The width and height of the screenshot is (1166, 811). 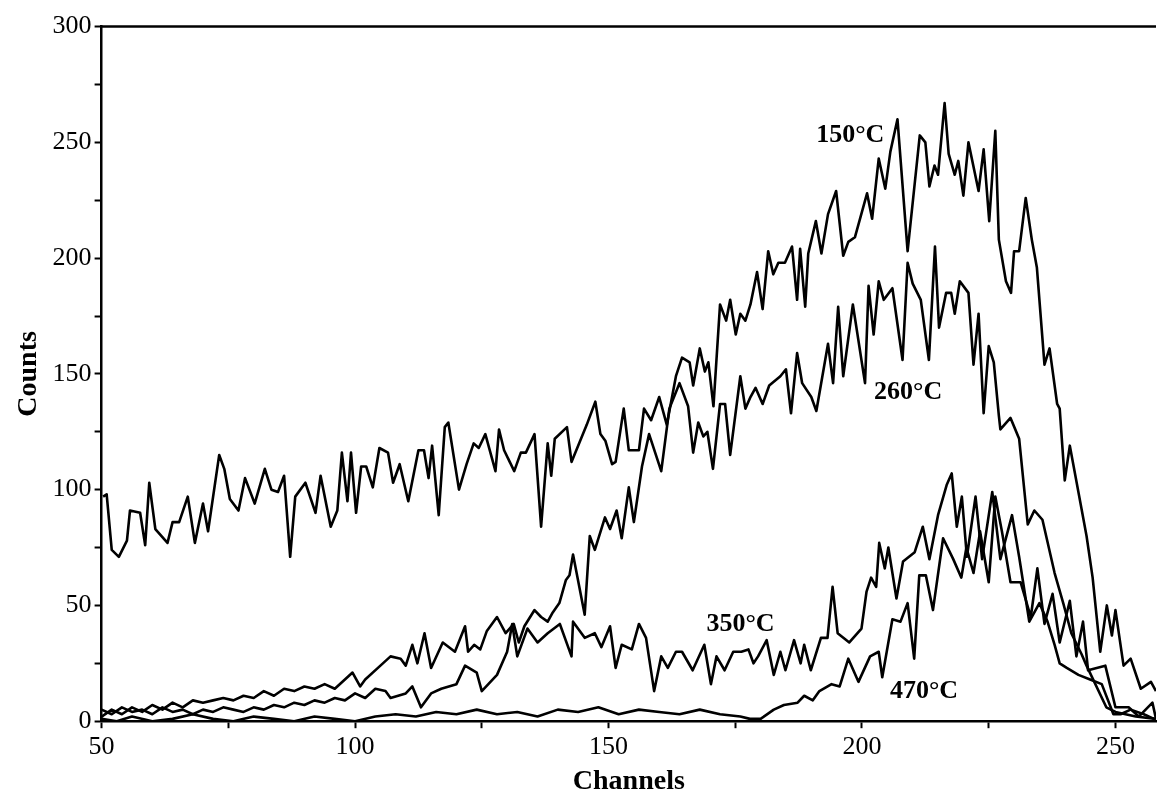 What do you see at coordinates (924, 690) in the screenshot?
I see `series-label: 470°C` at bounding box center [924, 690].